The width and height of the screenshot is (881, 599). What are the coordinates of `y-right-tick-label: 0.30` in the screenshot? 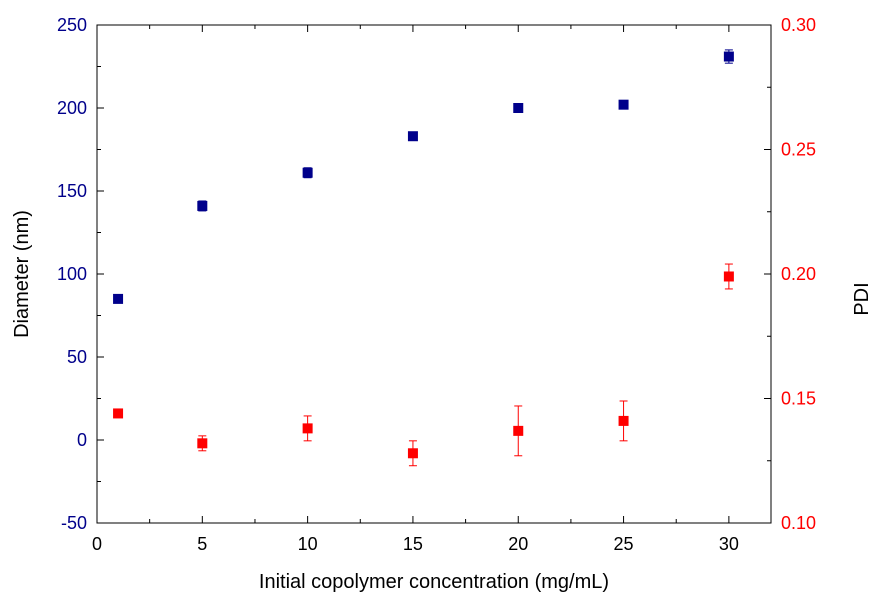 It's located at (798, 25).